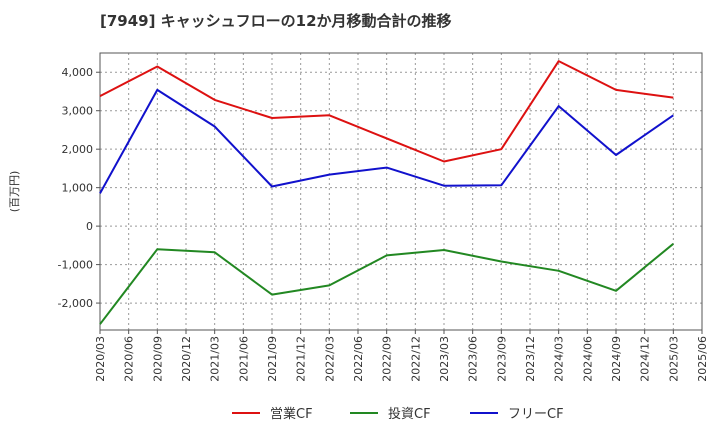 The width and height of the screenshot is (720, 440). Describe the element at coordinates (444, 359) in the screenshot. I see `x-tick-label: 2023/03` at that location.